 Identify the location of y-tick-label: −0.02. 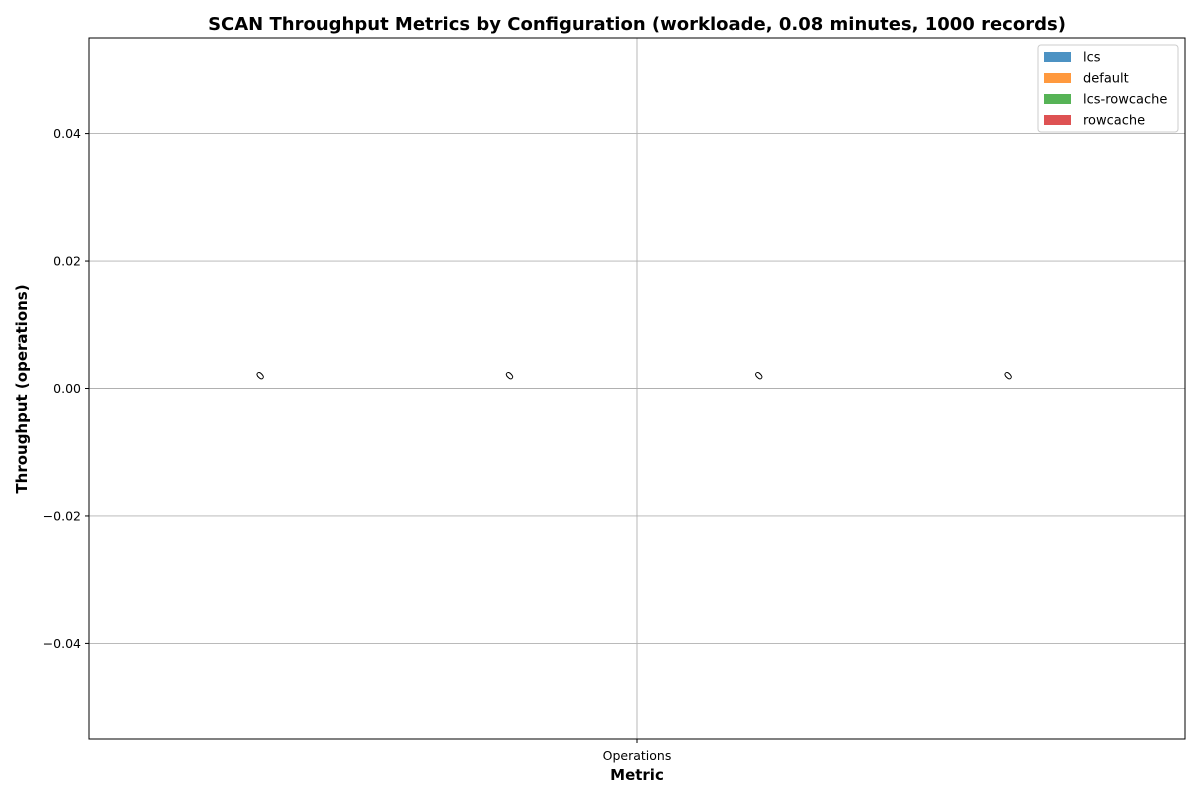
(62, 515).